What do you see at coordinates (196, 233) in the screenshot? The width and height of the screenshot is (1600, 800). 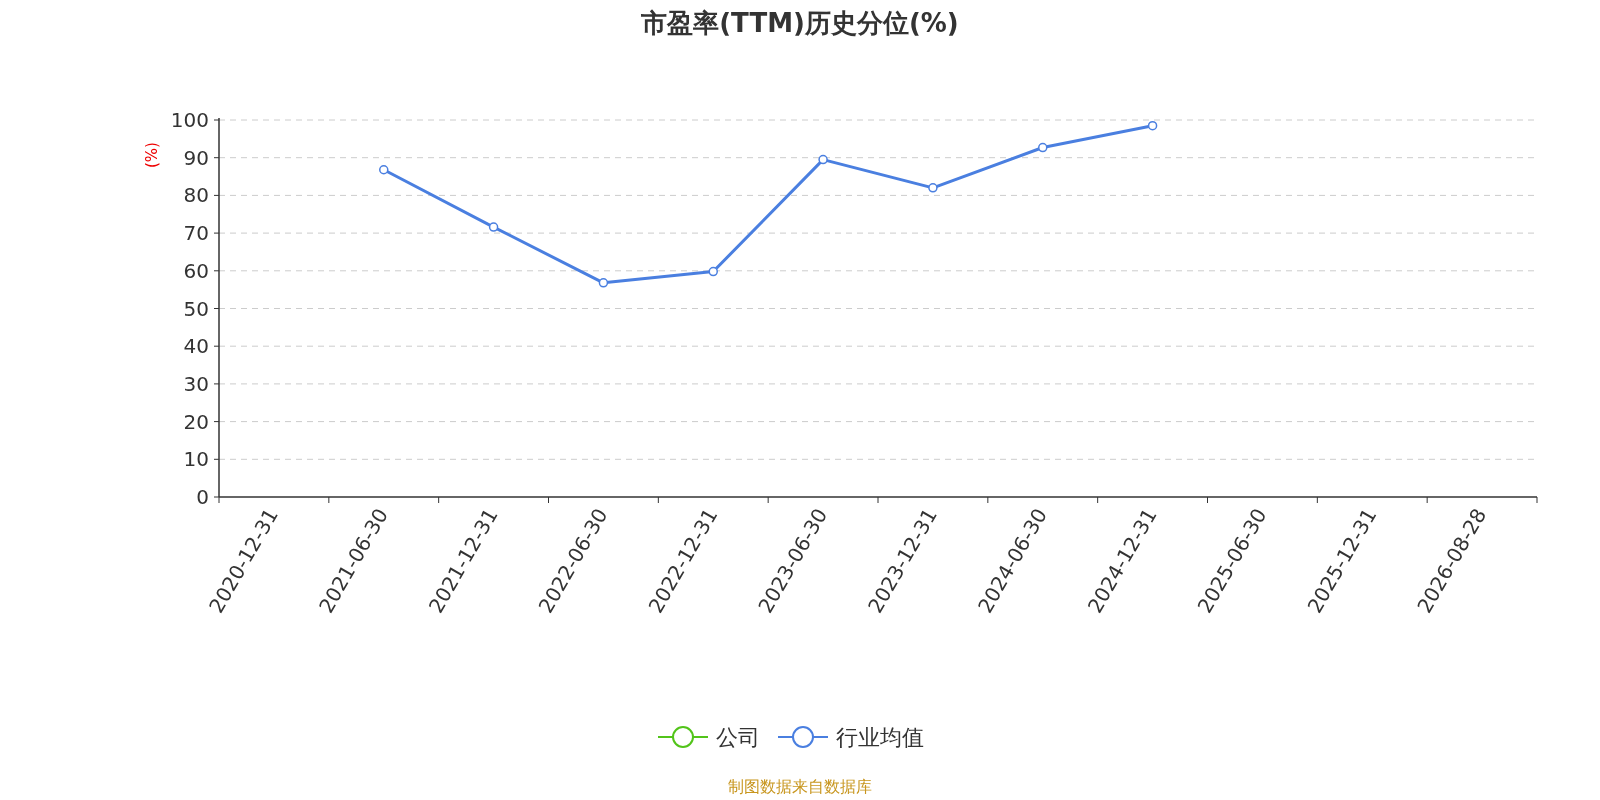 I see `y-tick-label: 70` at bounding box center [196, 233].